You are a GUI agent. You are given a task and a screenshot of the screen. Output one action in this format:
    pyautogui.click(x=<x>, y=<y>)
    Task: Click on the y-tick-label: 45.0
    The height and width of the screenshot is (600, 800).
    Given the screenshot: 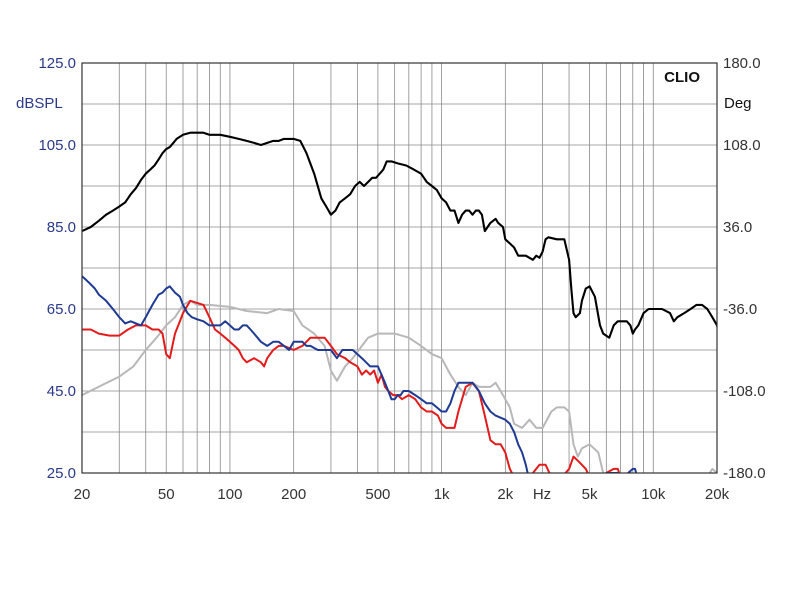 What is the action you would take?
    pyautogui.click(x=61, y=391)
    